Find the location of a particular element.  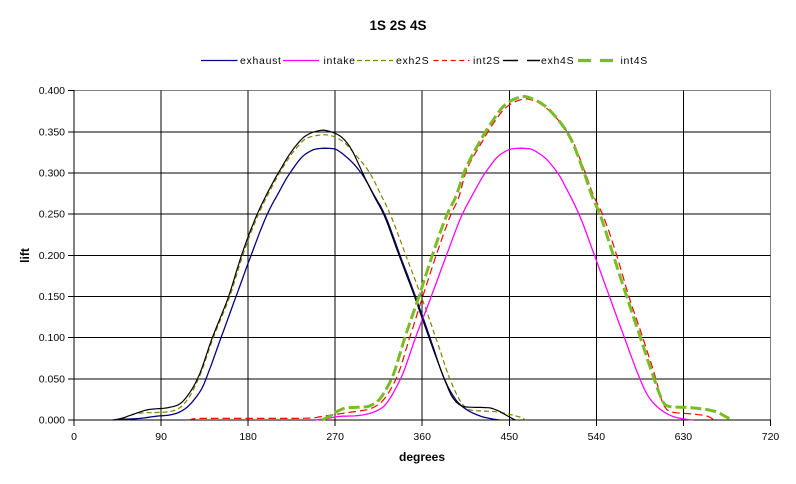

svg-text: 270 is located at coordinates (335, 437).